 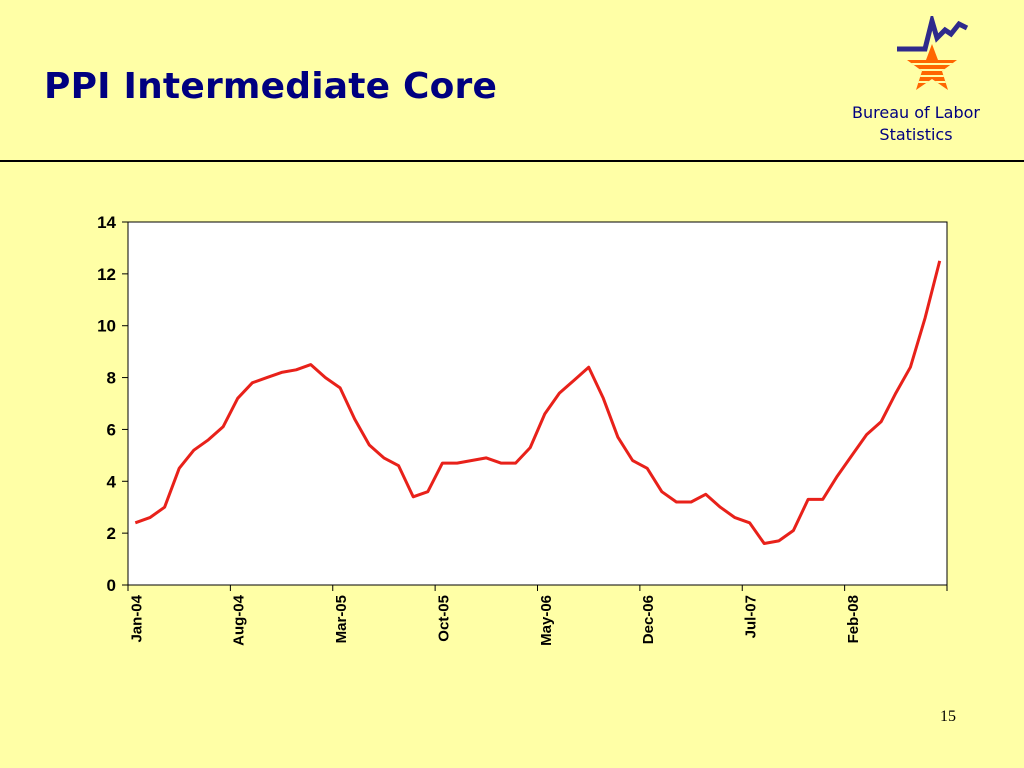 What do you see at coordinates (106, 274) in the screenshot?
I see `y-tick-label: 12` at bounding box center [106, 274].